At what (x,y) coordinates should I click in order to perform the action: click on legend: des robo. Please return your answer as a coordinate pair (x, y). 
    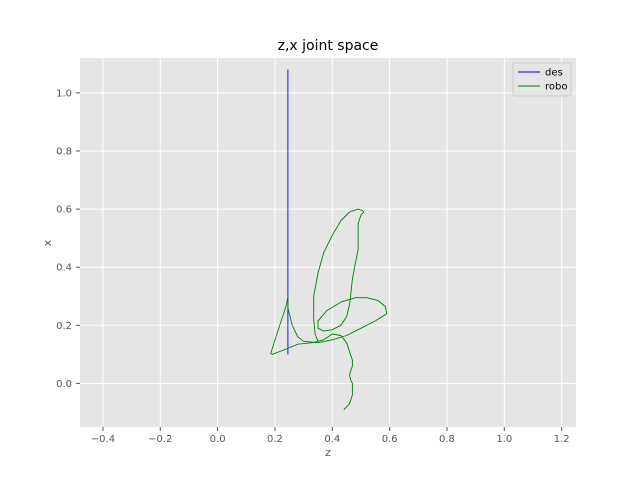
    Looking at the image, I should click on (542, 79).